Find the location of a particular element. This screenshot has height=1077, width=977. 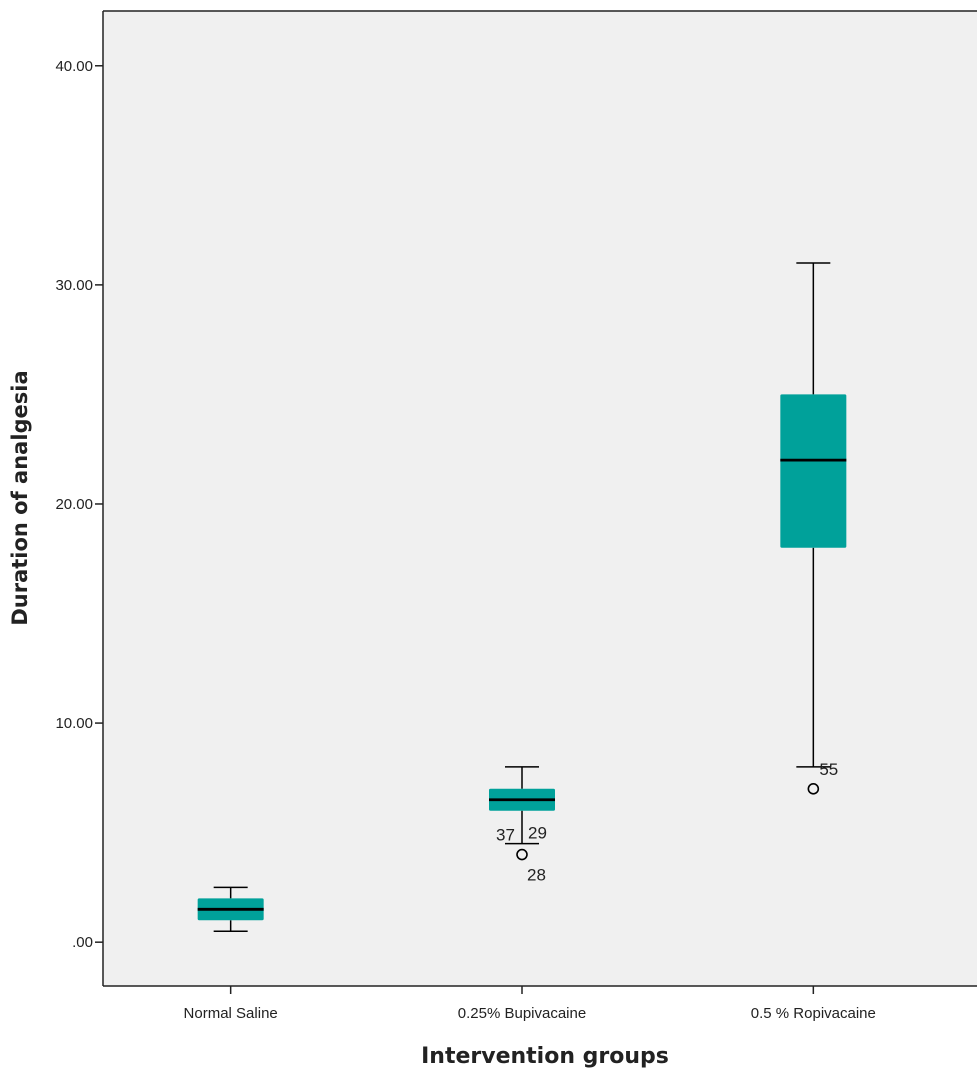

box-3: 55 is located at coordinates (813, 528).